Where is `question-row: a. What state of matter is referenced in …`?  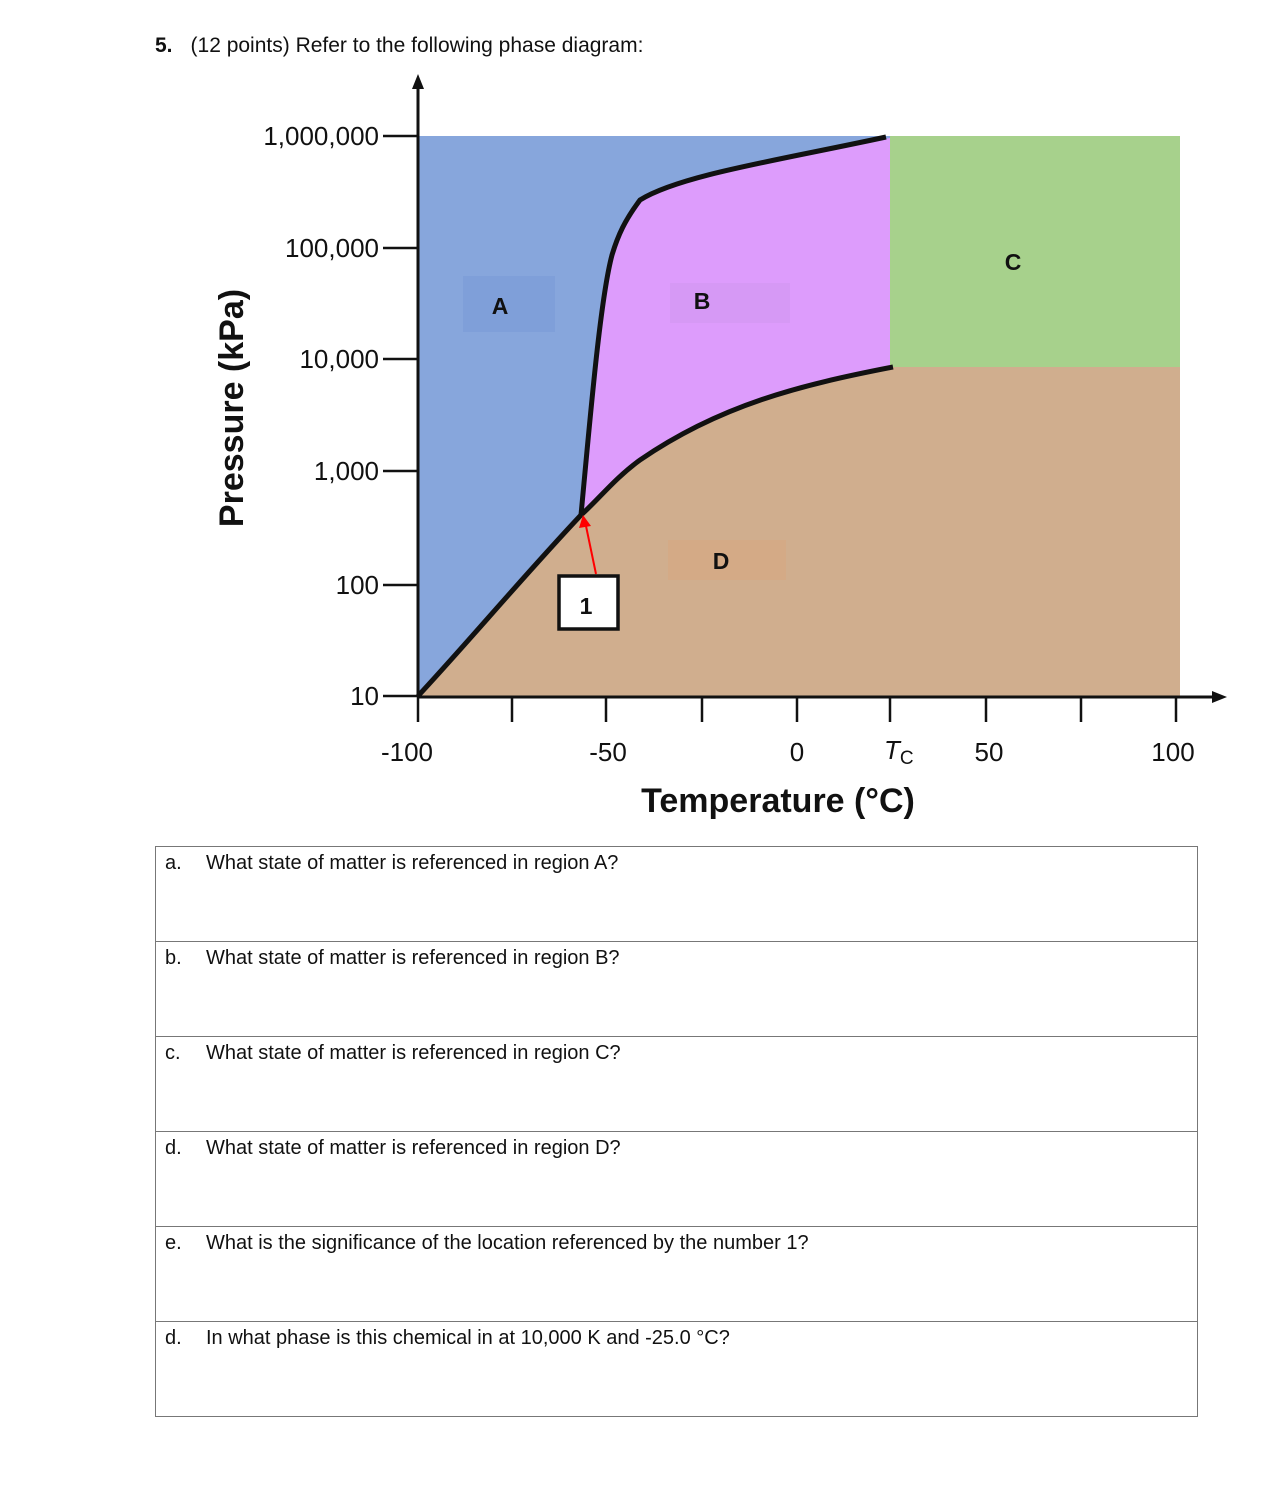
question-row: a. What state of matter is referenced in … is located at coordinates (676, 894).